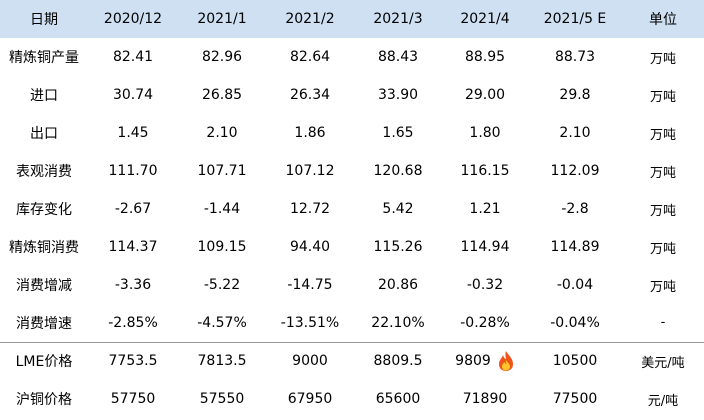  What do you see at coordinates (310, 247) in the screenshot?
I see `table-cell: 94.40` at bounding box center [310, 247].